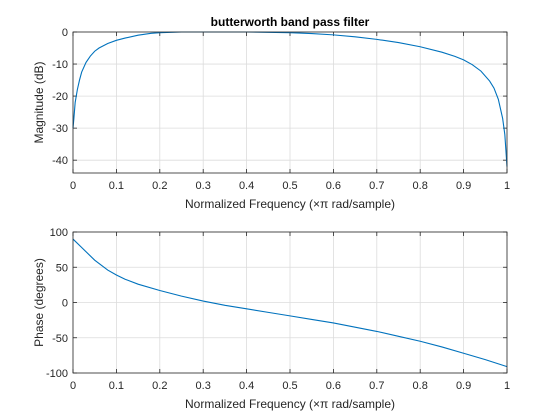 This screenshot has width=560, height=420. What do you see at coordinates (60, 65) in the screenshot?
I see `magnitude-y-tick-label: -10` at bounding box center [60, 65].